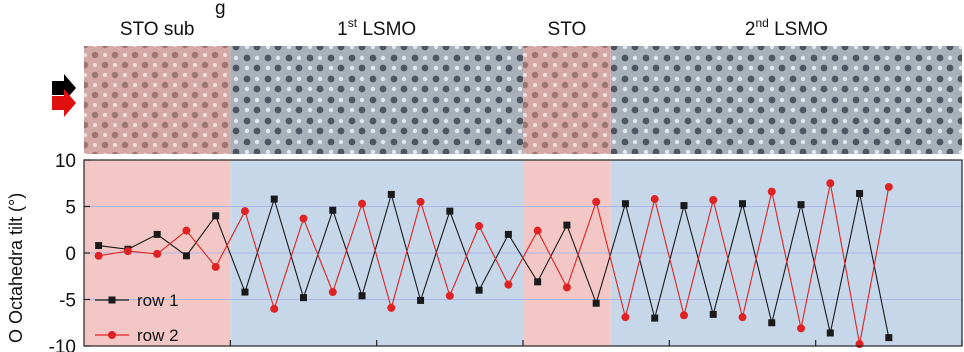  I want to click on row-arrows, so click(64, 95).